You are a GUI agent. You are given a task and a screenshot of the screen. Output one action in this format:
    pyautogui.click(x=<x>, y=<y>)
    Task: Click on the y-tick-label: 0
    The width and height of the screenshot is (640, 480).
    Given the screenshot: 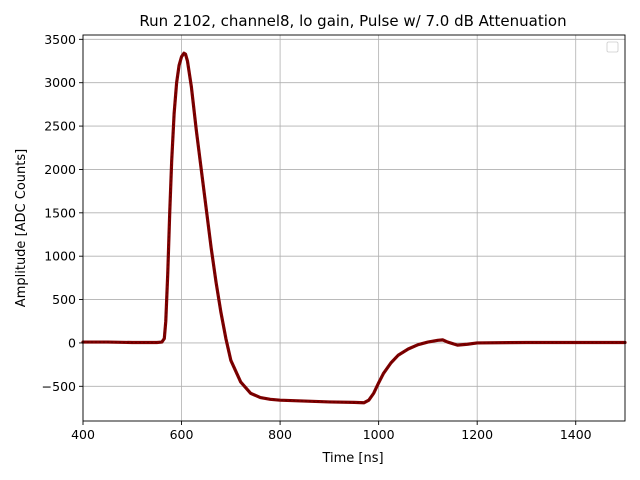 What is the action you would take?
    pyautogui.click(x=72, y=342)
    